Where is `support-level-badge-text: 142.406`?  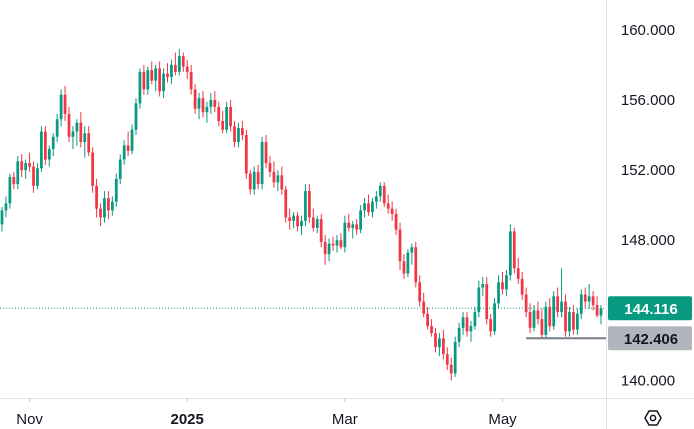
support-level-badge-text: 142.406 is located at coordinates (651, 339).